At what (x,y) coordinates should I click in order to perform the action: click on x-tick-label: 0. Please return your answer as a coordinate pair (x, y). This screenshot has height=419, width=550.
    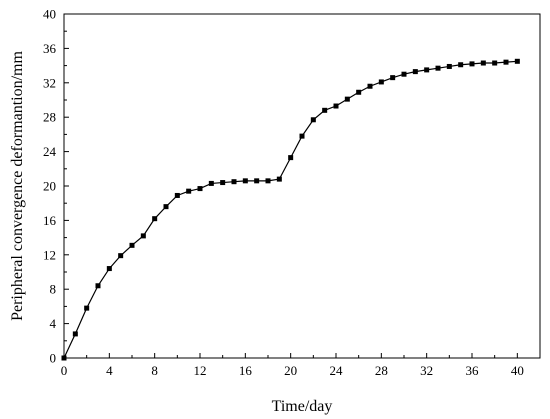
    Looking at the image, I should click on (64, 370).